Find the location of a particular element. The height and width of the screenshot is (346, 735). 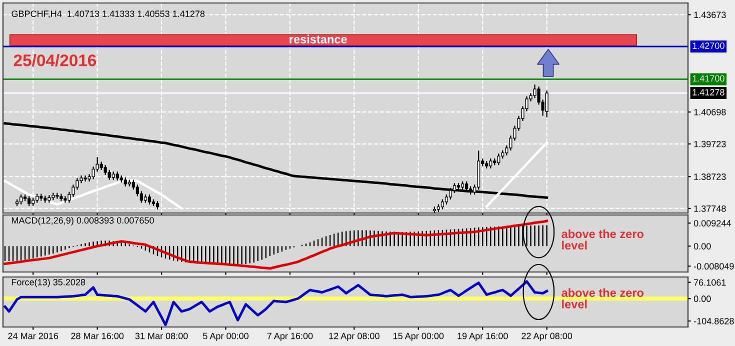

x-tick-label: 19 Apr 16:00 is located at coordinates (483, 336).